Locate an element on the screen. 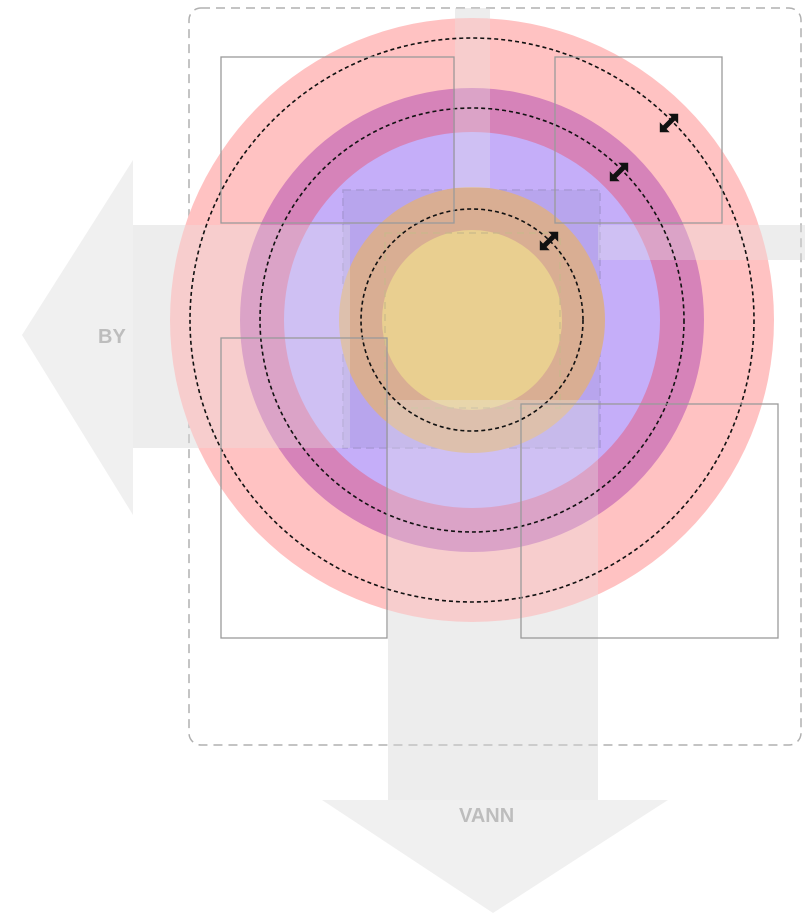 The width and height of the screenshot is (809, 913). middle-ring-resize-handle-icon is located at coordinates (619, 172).